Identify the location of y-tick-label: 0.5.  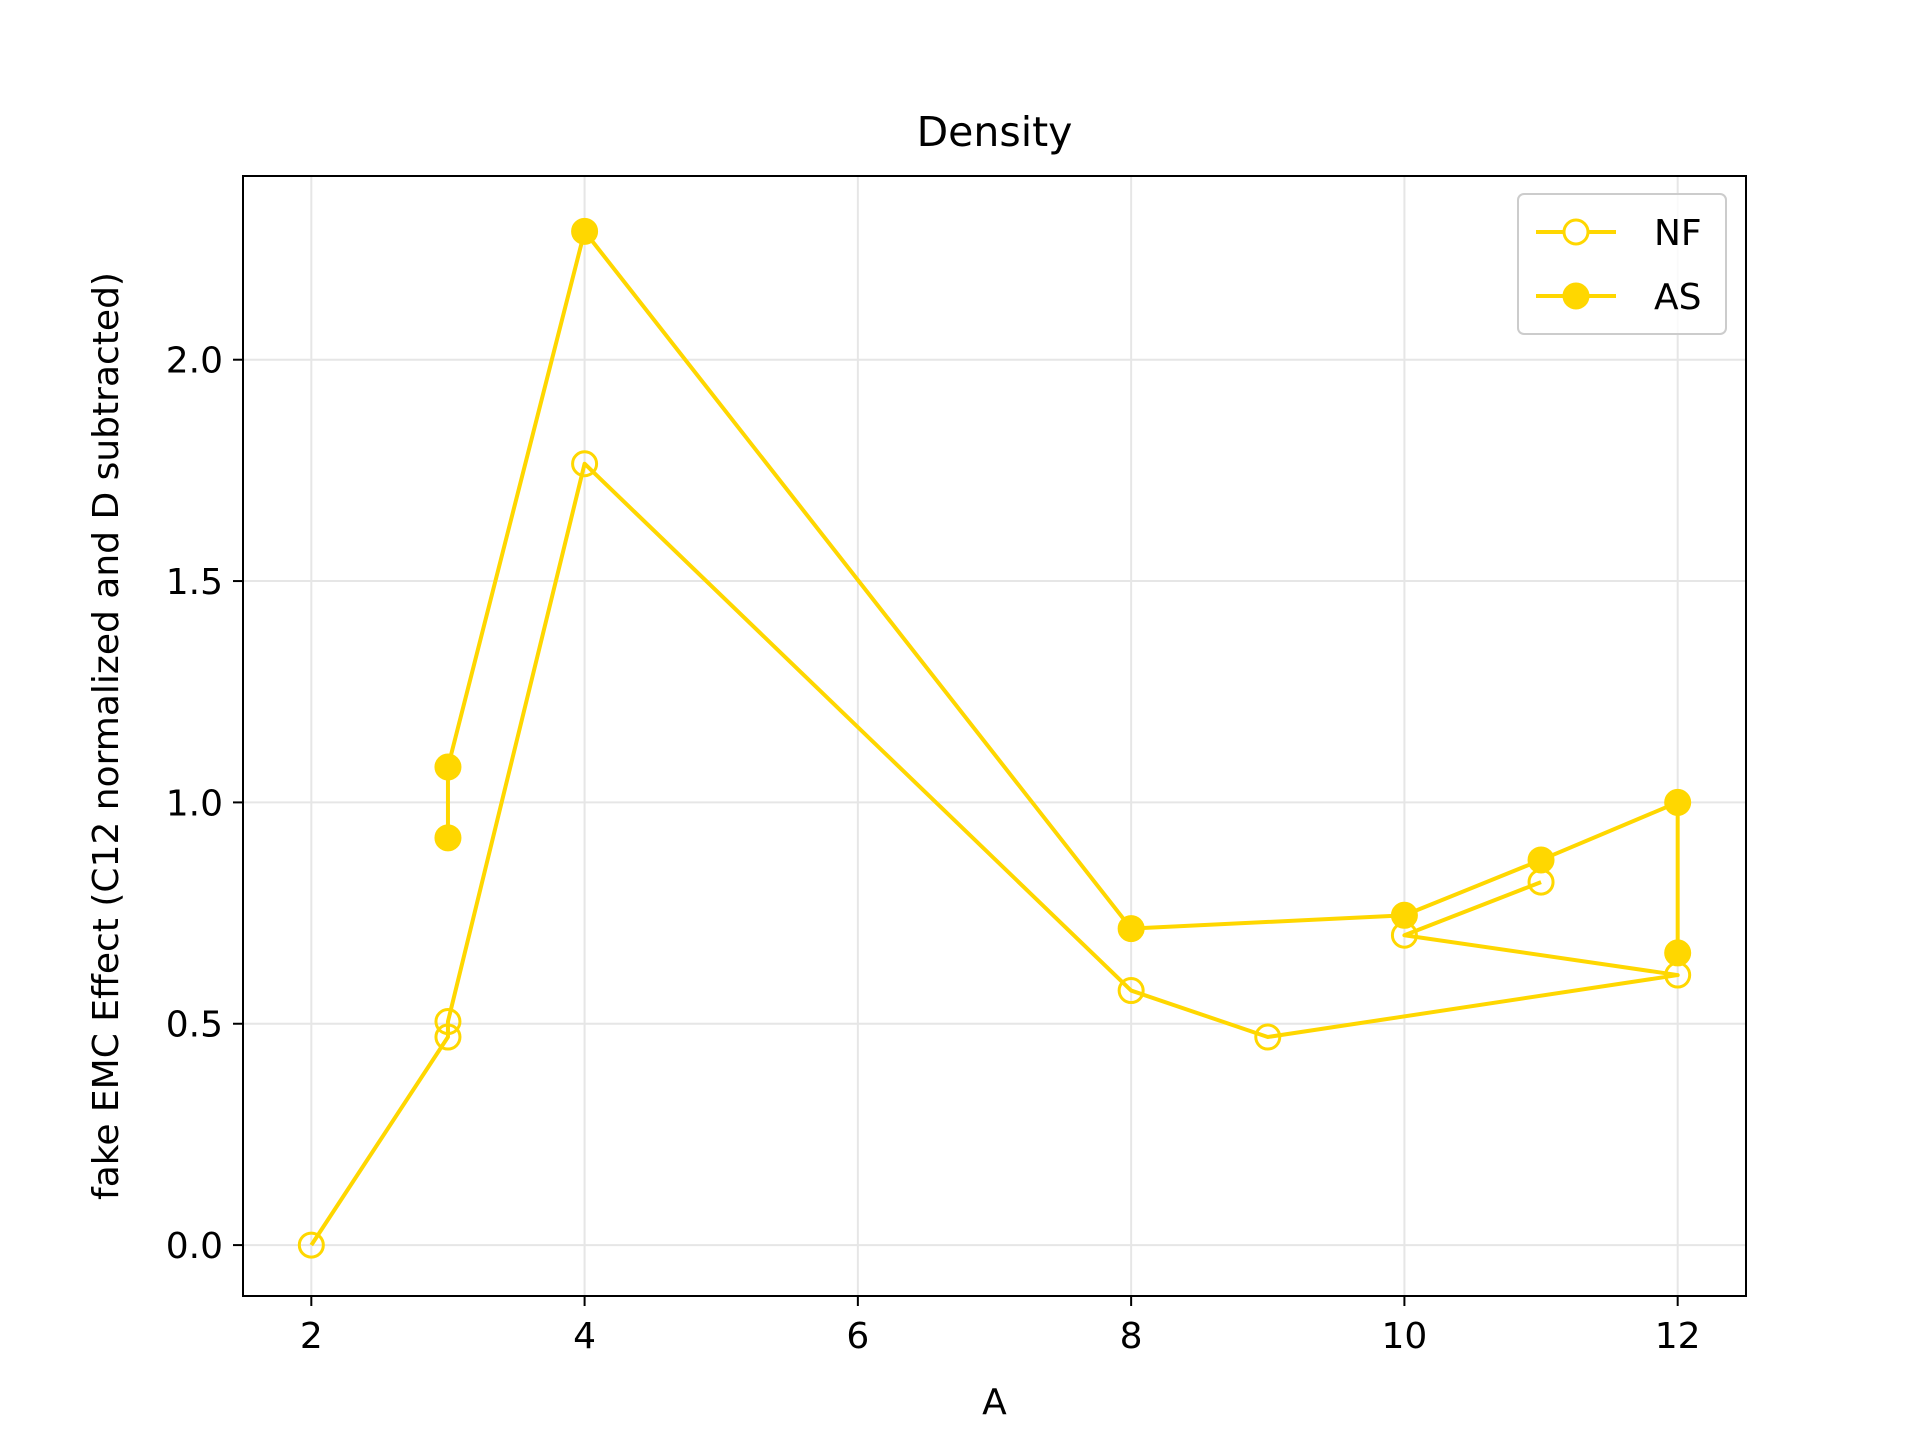
(194, 1025).